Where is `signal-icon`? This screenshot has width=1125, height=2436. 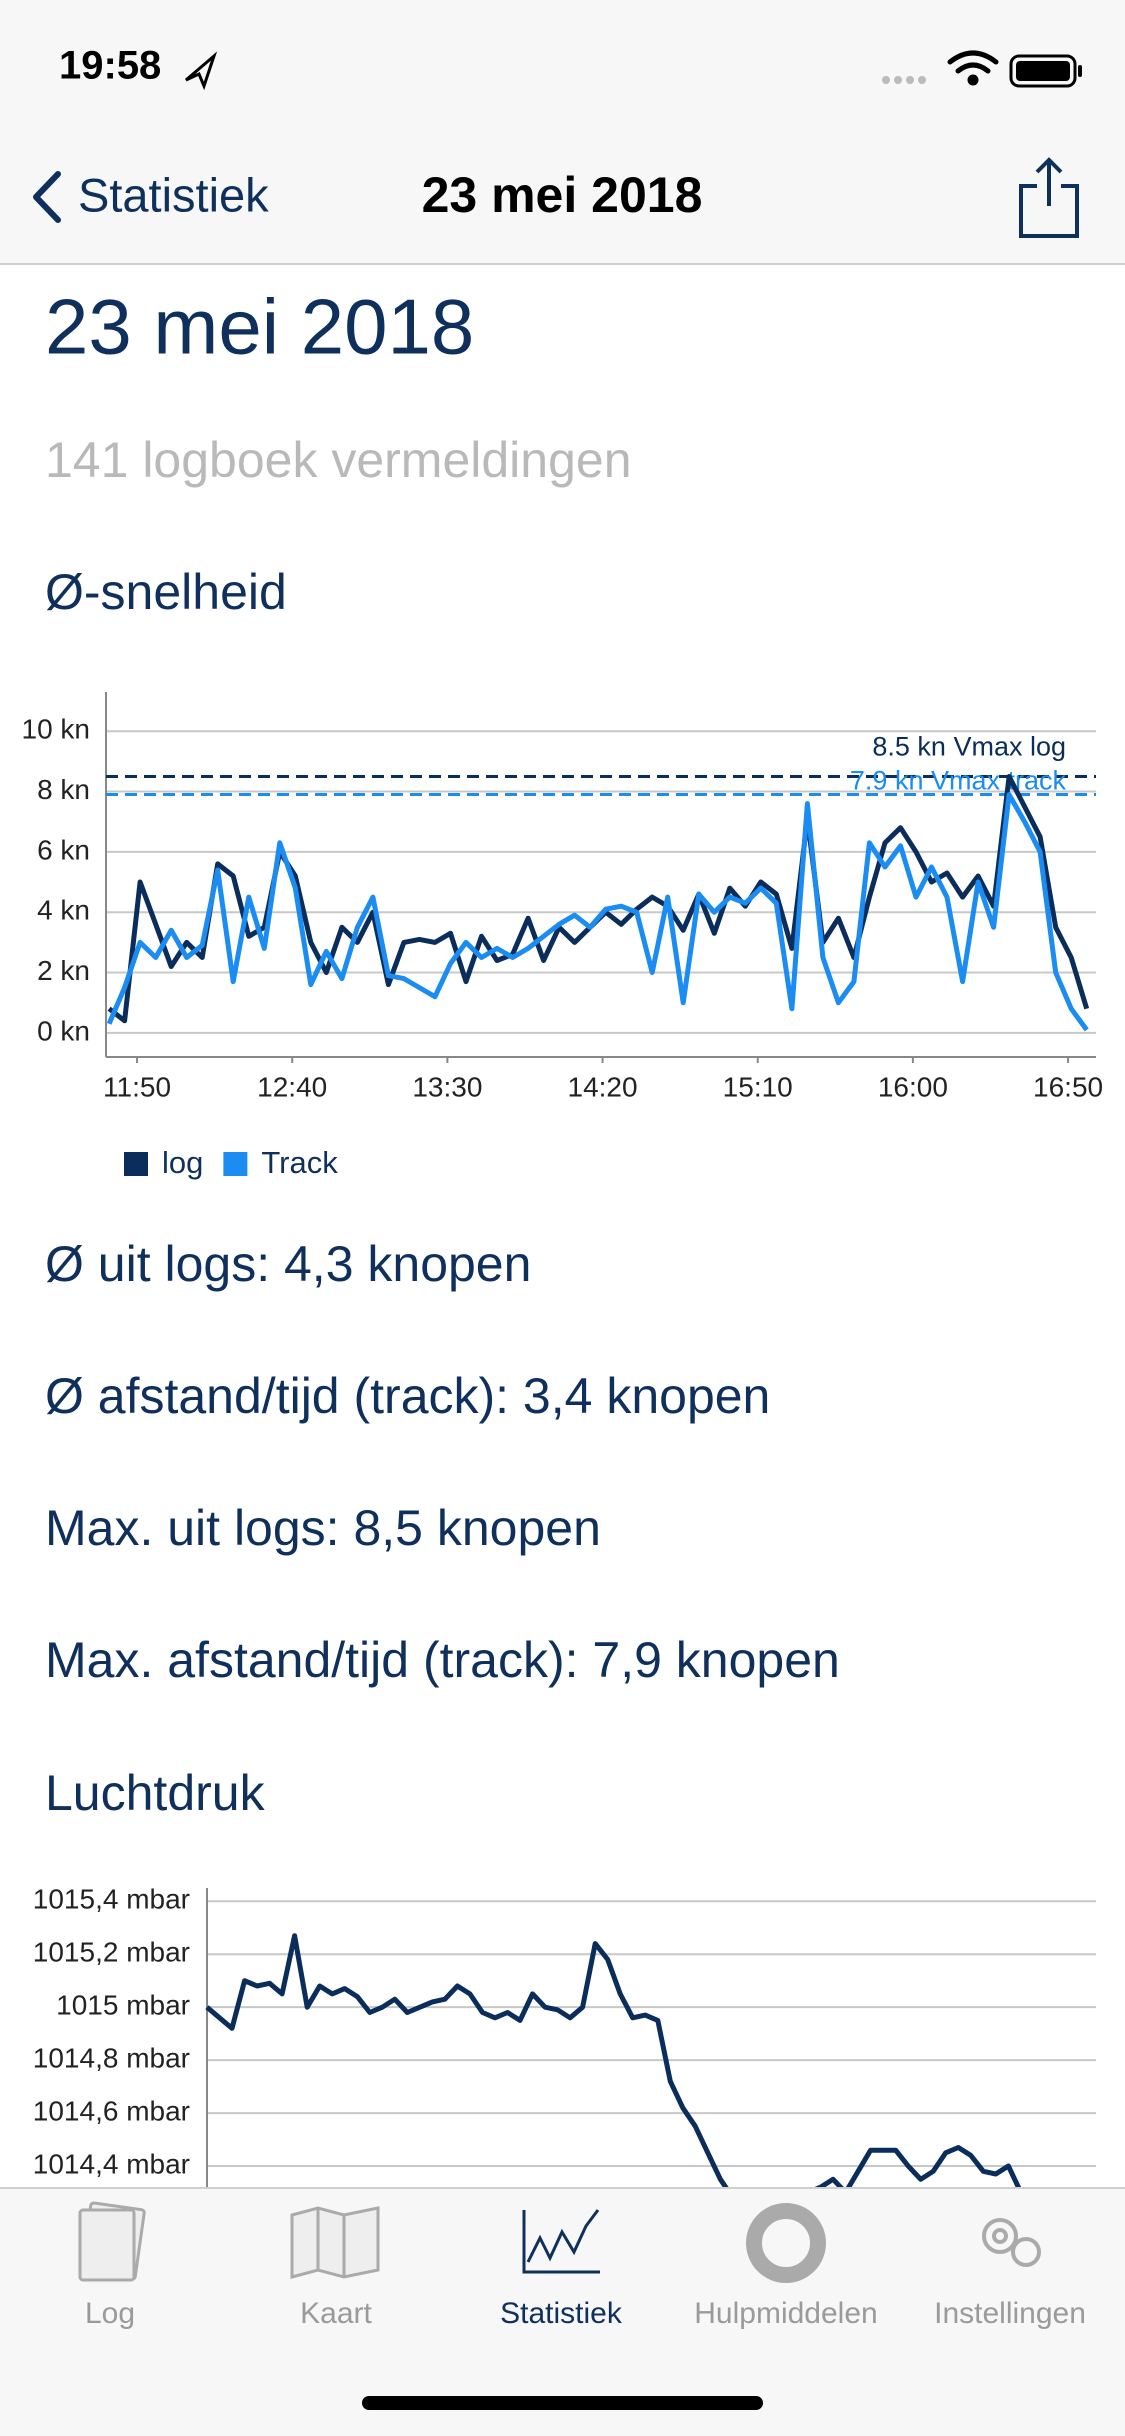
signal-icon is located at coordinates (904, 80).